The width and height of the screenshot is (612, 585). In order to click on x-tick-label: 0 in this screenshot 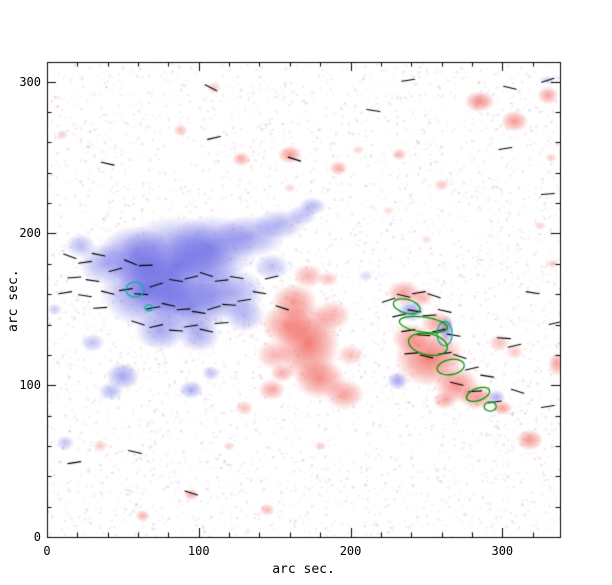, I will do `click(47, 551)`.